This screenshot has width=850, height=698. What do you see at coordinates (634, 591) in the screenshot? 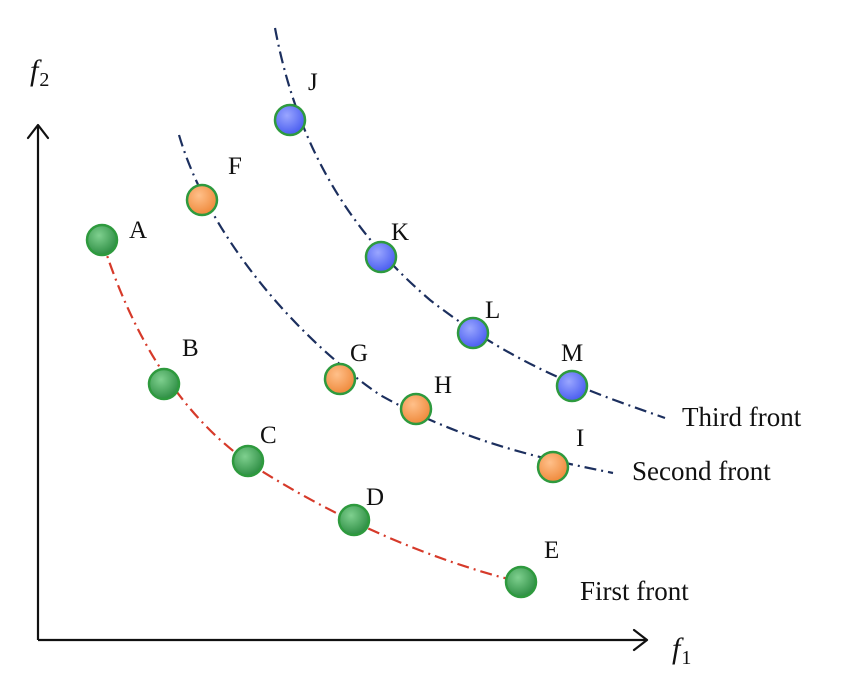
I see `first-front-label: First front` at bounding box center [634, 591].